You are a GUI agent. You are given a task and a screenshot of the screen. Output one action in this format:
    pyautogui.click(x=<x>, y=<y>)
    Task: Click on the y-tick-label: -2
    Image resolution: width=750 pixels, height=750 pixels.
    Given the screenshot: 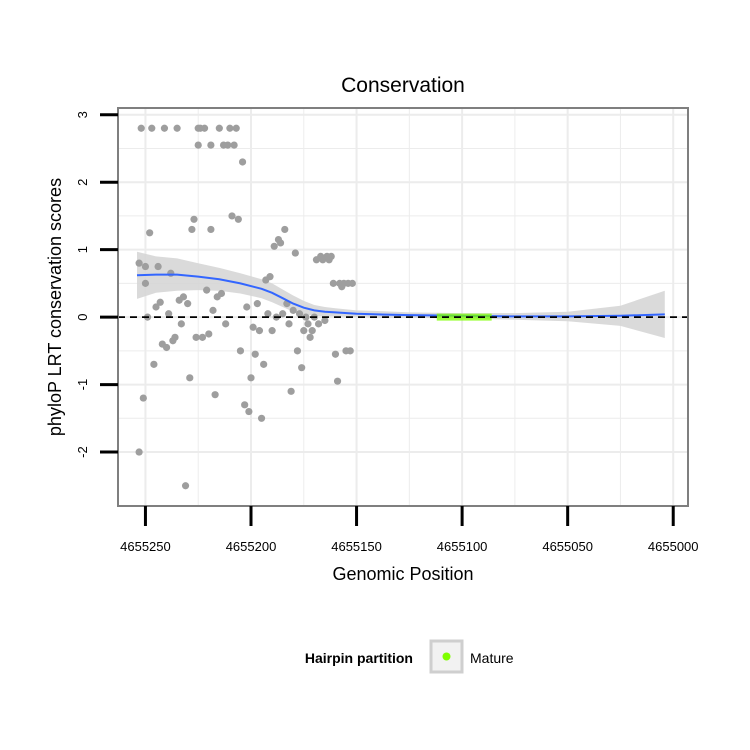 What is the action you would take?
    pyautogui.click(x=82, y=452)
    